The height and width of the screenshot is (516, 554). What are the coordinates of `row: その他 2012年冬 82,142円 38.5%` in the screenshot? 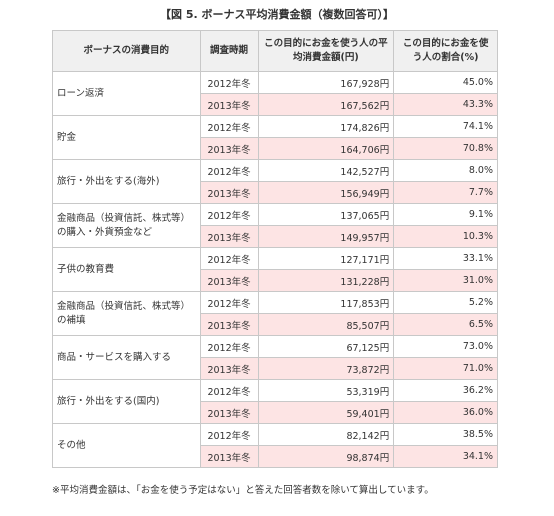 It's located at (275, 445).